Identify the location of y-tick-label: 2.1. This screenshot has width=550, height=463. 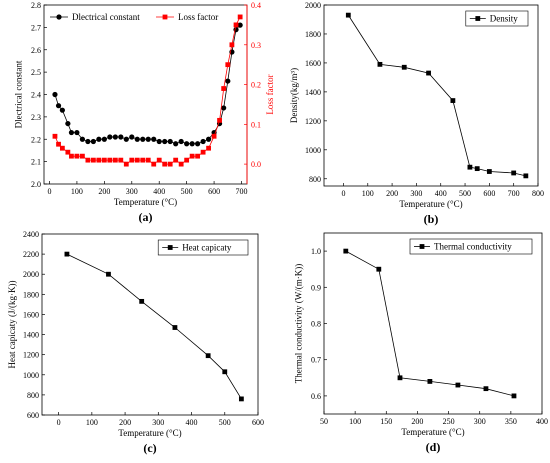
(36, 162).